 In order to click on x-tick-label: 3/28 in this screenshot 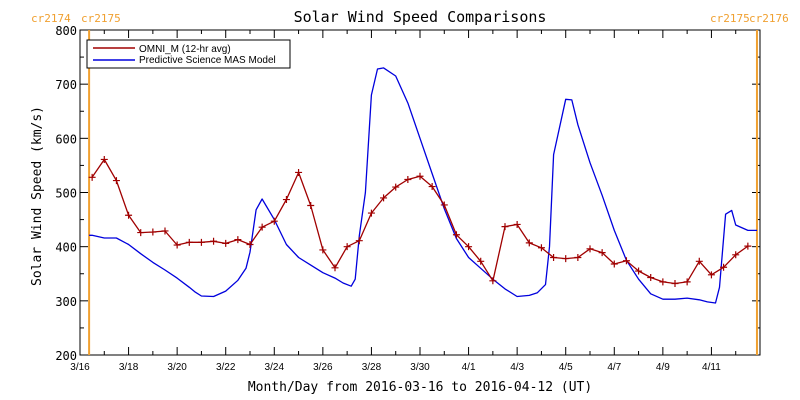, I will do `click(372, 367)`.